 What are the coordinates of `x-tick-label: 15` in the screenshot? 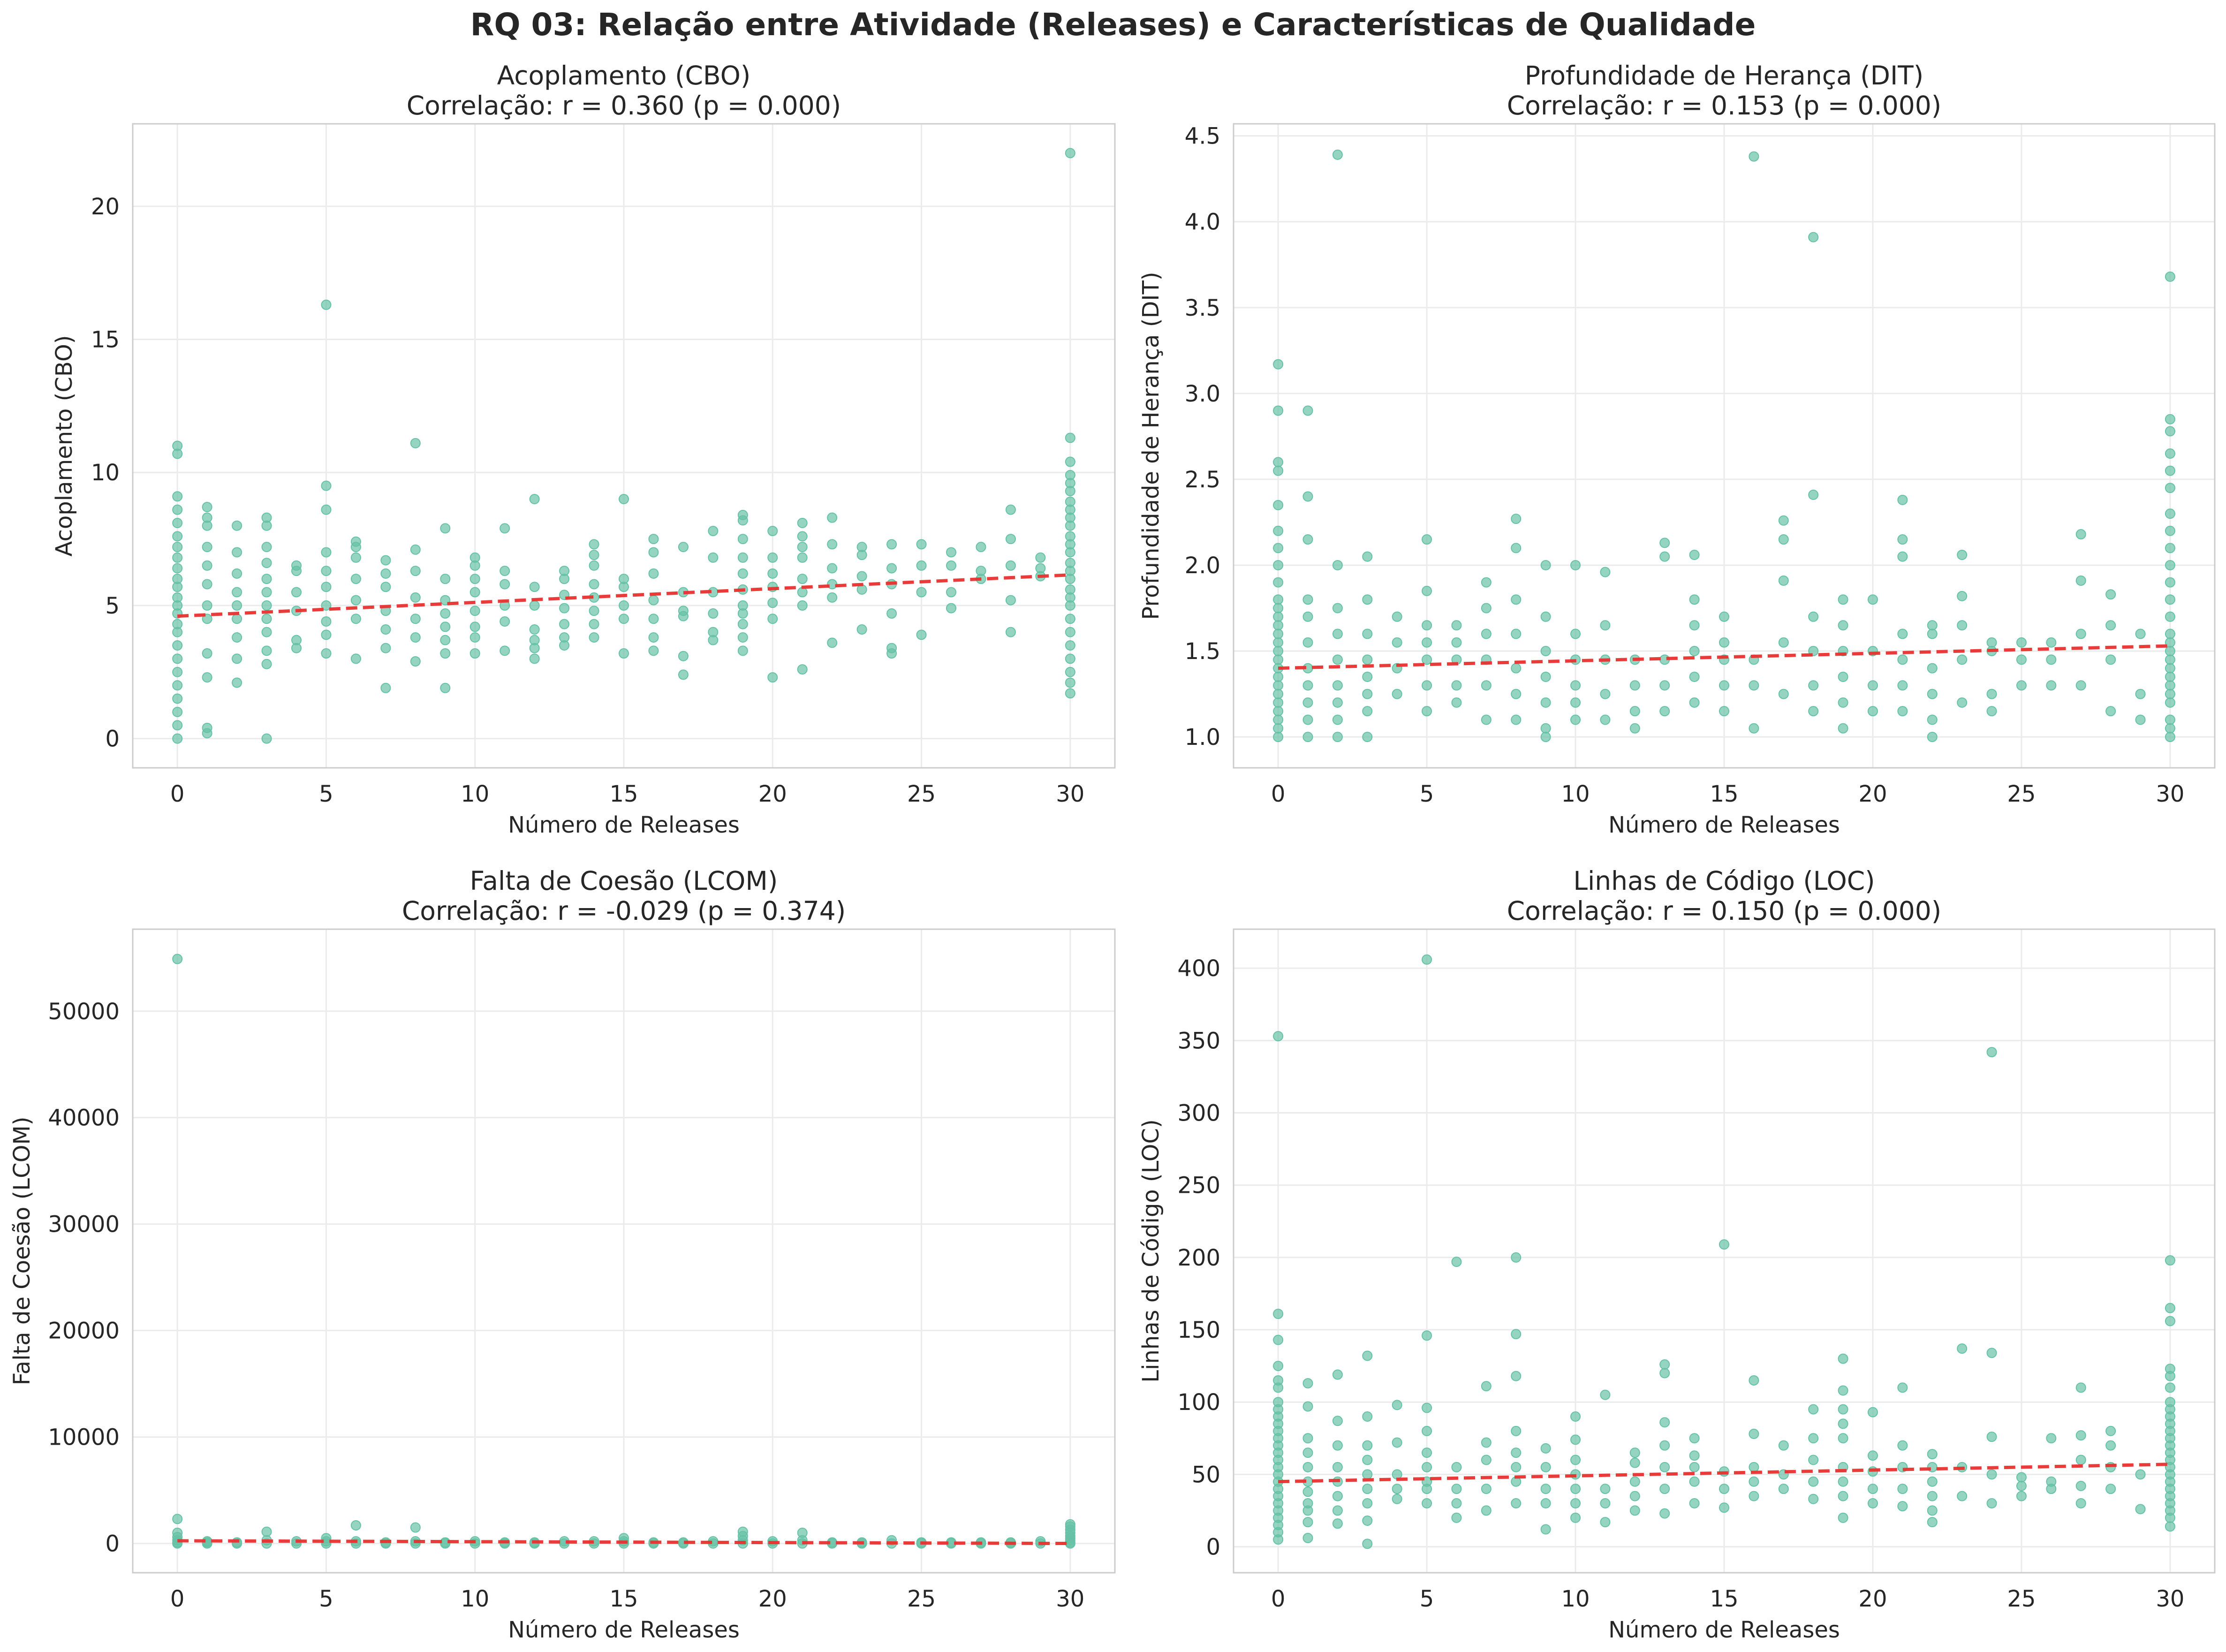 It's located at (624, 794).